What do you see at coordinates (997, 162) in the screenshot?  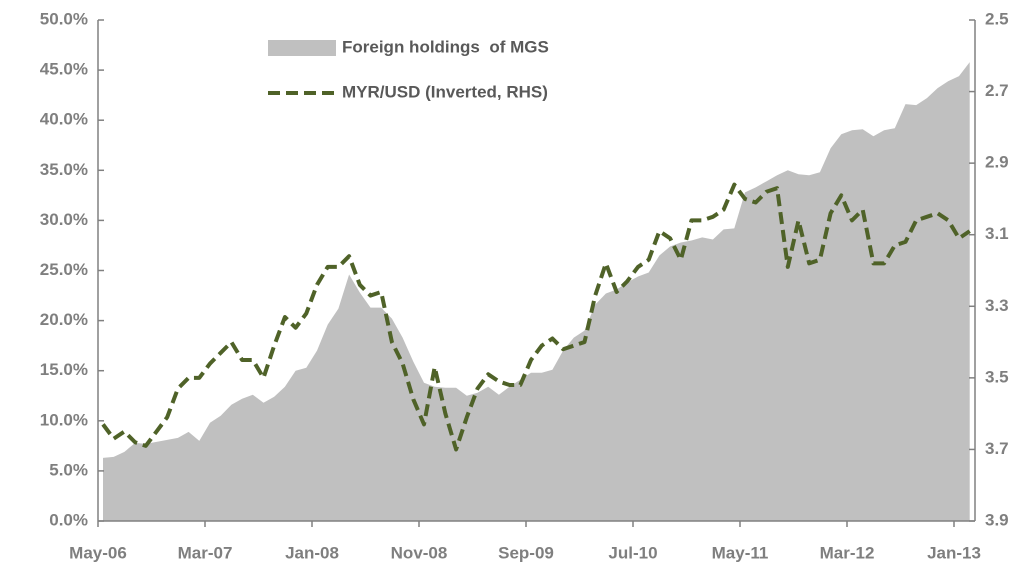 I see `y2-tick-label: 2.9` at bounding box center [997, 162].